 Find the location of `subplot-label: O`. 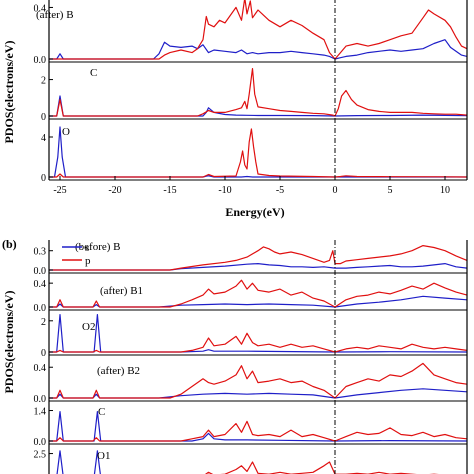

subplot-label: O is located at coordinates (66, 132).